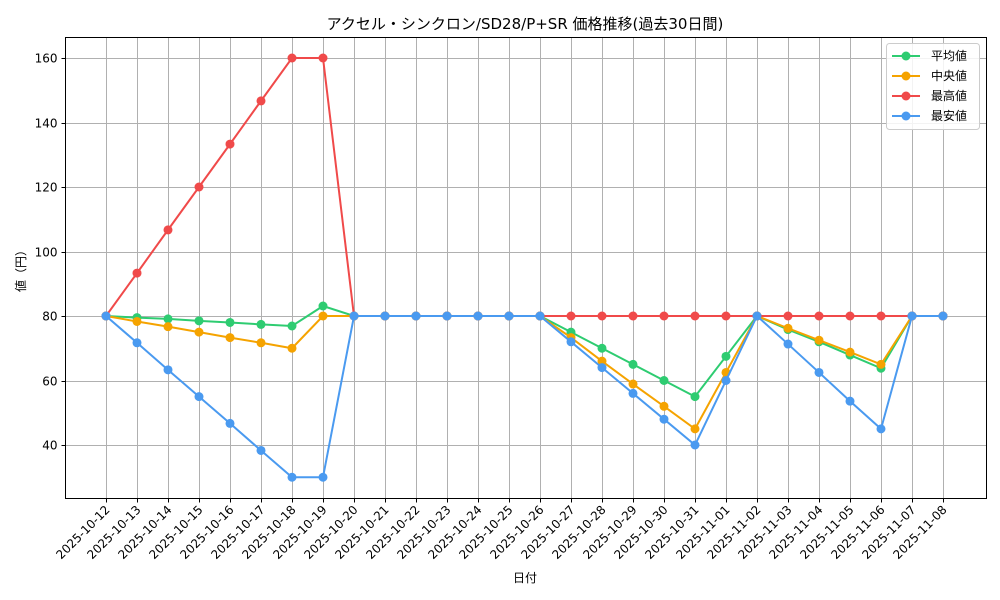  What do you see at coordinates (949, 115) in the screenshot?
I see `legend-label: 最安値` at bounding box center [949, 115].